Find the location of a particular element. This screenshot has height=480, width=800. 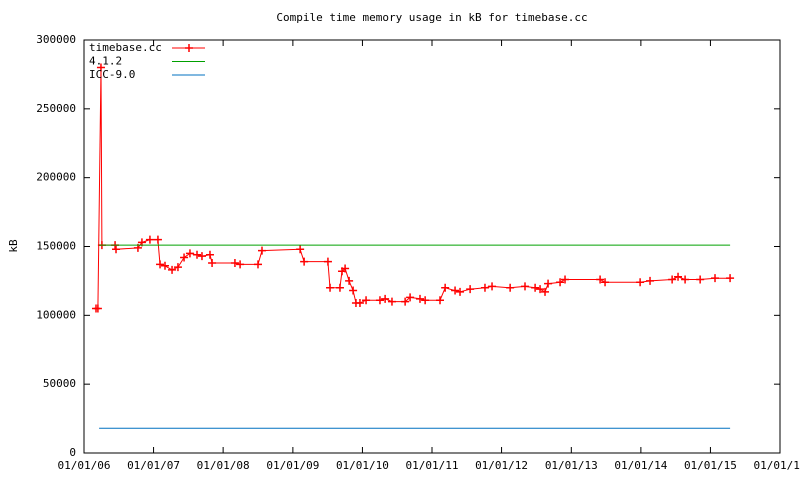

y-tick-label: 100000 is located at coordinates (56, 314).